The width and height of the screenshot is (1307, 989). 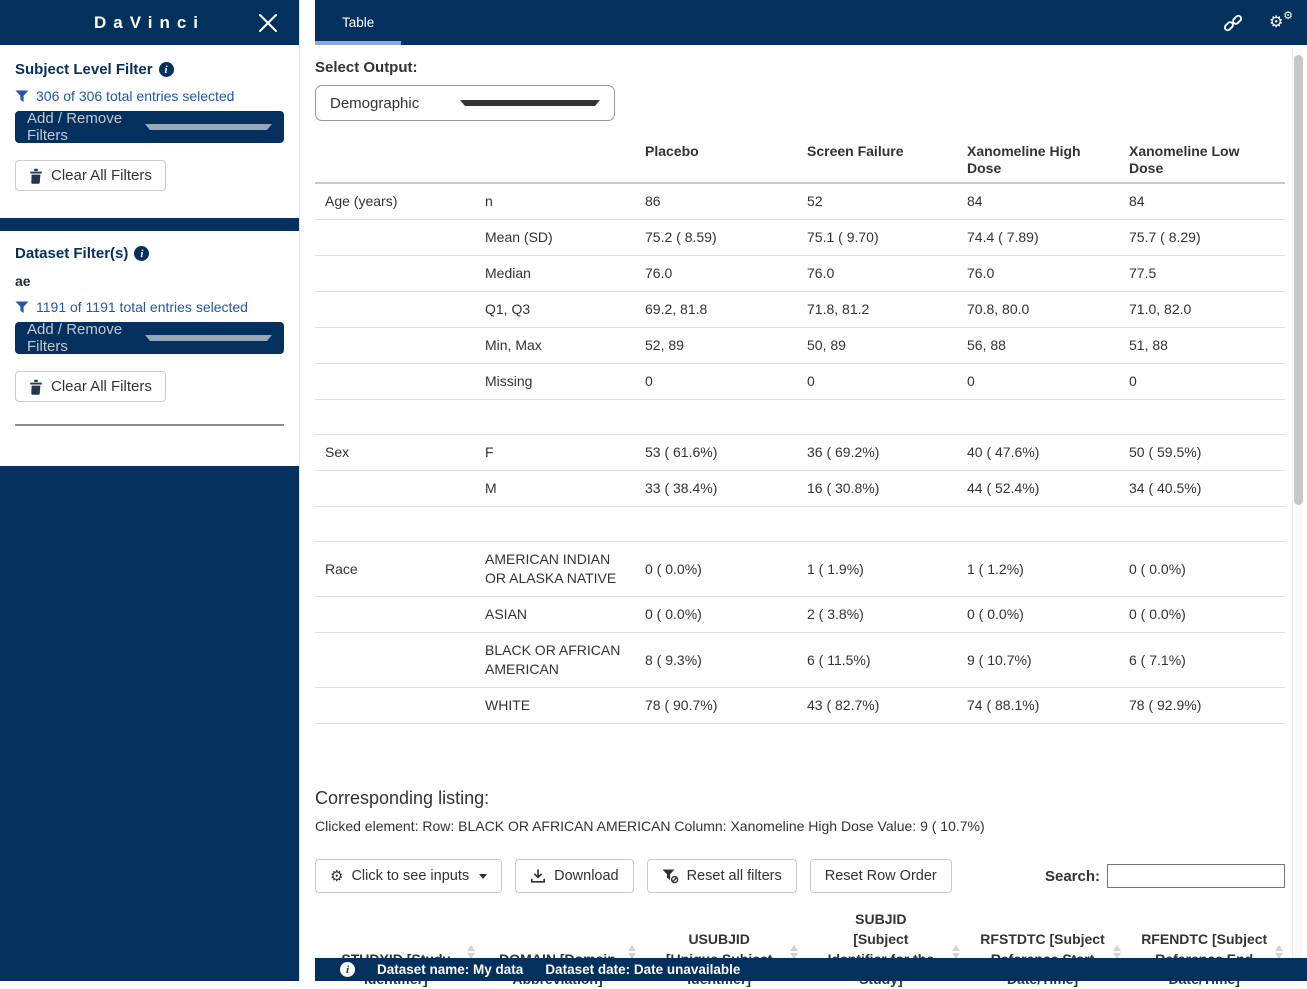 I want to click on table-row: Age (years) n 86 52 84 84, so click(x=800, y=201).